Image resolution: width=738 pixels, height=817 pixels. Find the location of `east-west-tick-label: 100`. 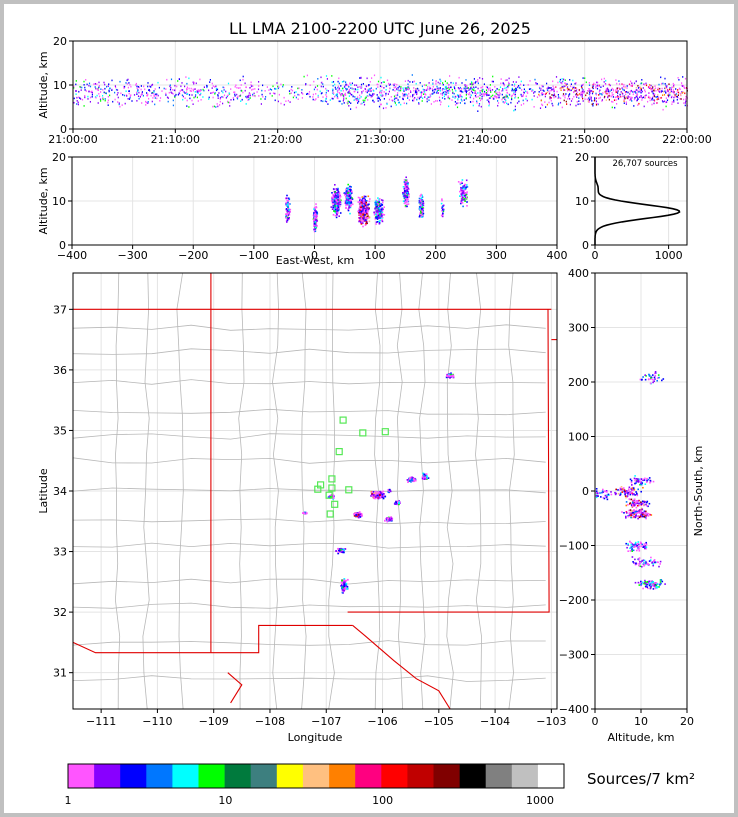

east-west-tick-label: 100 is located at coordinates (375, 255).